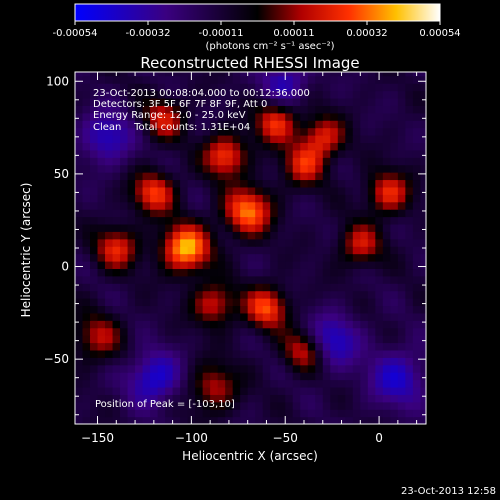 Image resolution: width=500 pixels, height=500 pixels. What do you see at coordinates (257, 12) in the screenshot?
I see `colorbar` at bounding box center [257, 12].